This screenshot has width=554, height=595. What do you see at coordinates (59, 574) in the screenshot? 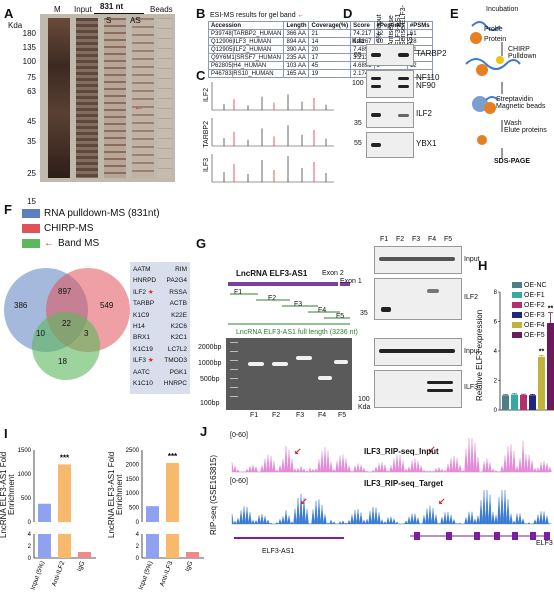
I see `i-category-label: Anti-ILF2` at bounding box center [59, 574].